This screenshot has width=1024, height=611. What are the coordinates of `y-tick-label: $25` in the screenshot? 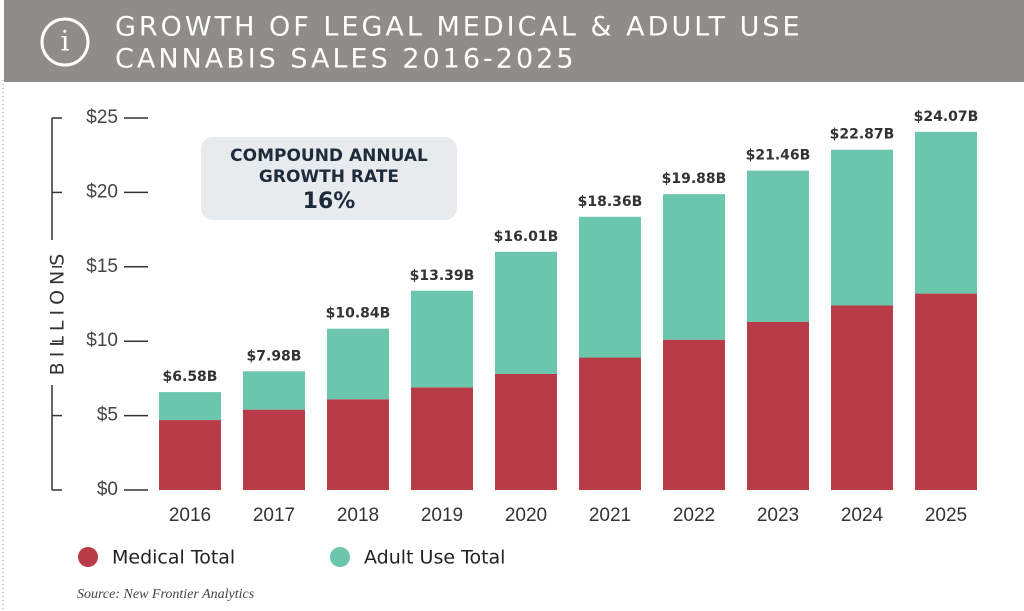 It's located at (102, 117).